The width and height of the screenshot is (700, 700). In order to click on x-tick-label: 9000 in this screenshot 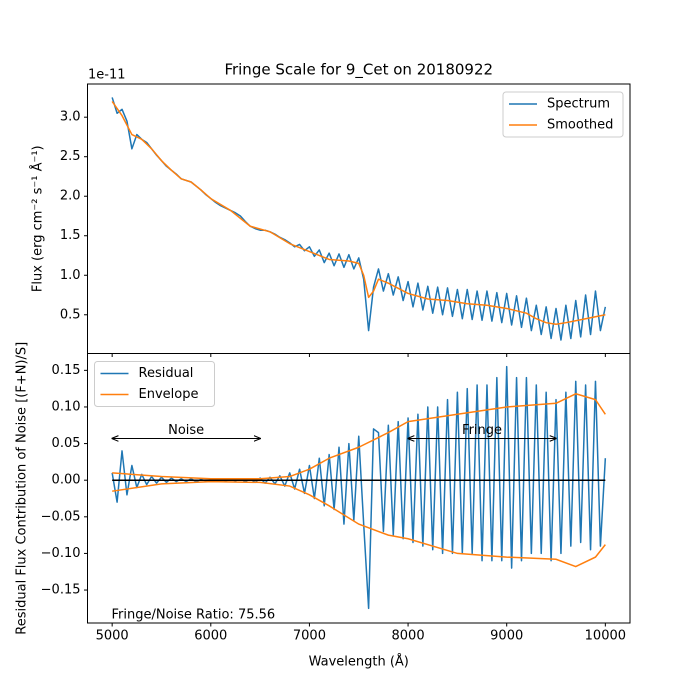, I will do `click(506, 636)`.